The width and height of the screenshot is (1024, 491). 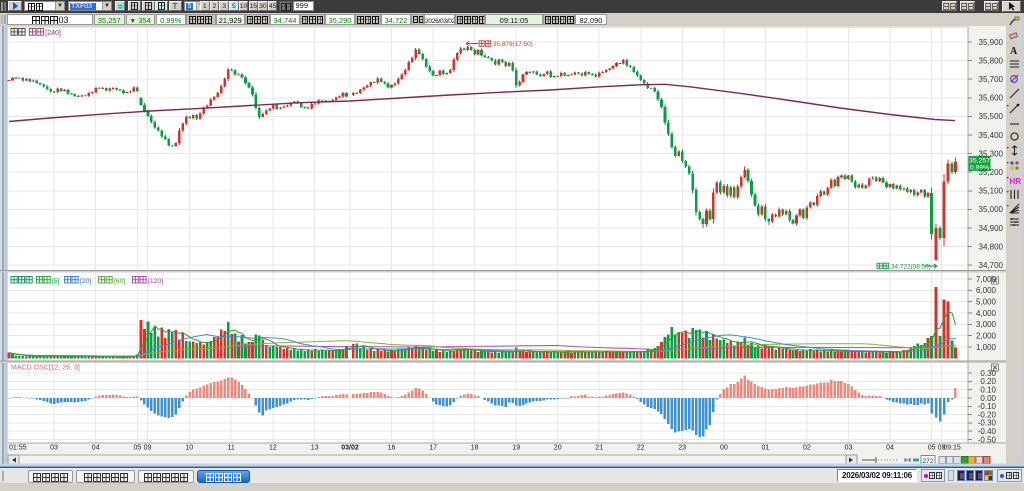 I want to click on svg-text: 01:55, so click(x=18, y=448).